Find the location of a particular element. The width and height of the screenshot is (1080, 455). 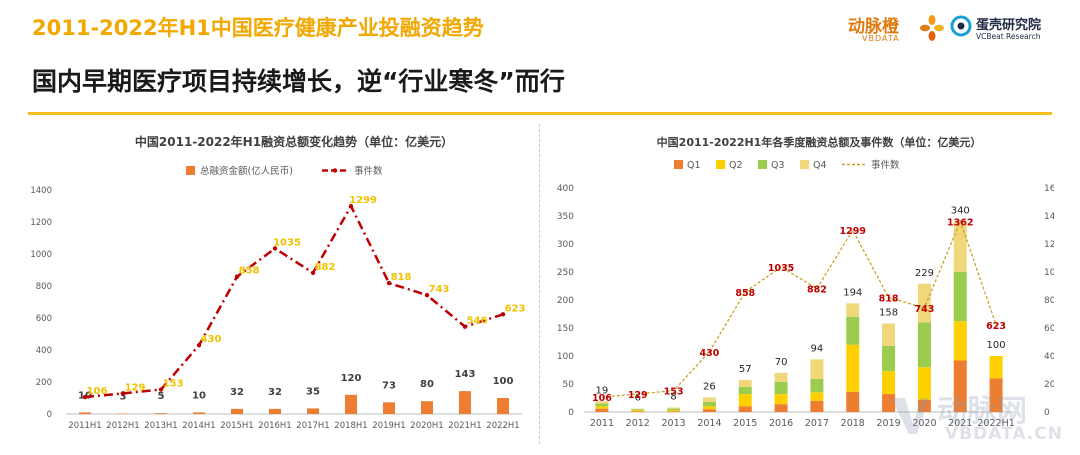

page-subheading: 国内早期医疗项目持续增长，逆“行业寒冬”而行 is located at coordinates (298, 81).